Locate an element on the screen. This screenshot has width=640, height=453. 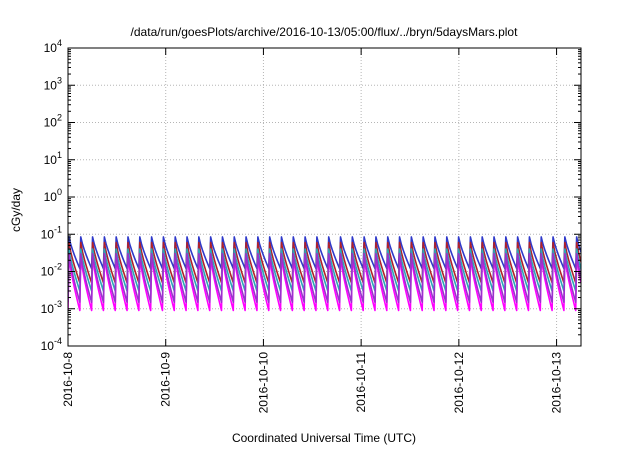
y-tick-label: 10⁻³ is located at coordinates (51, 307).